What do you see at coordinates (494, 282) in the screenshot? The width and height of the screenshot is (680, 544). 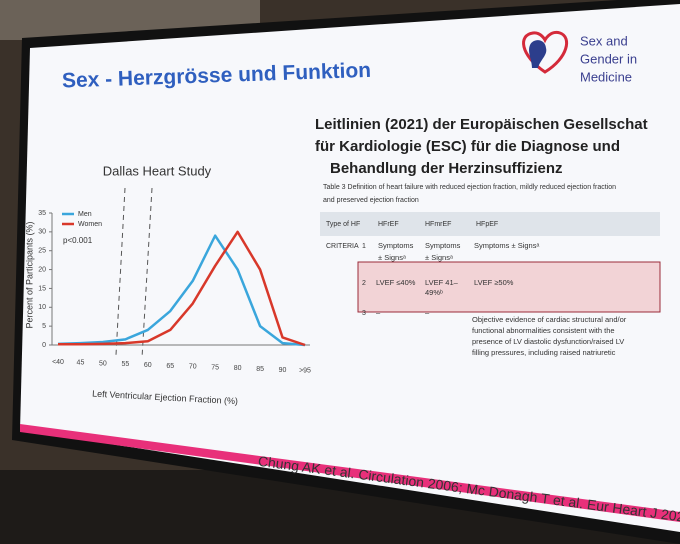 I see `table-cell: LVEF ≥50%` at bounding box center [494, 282].